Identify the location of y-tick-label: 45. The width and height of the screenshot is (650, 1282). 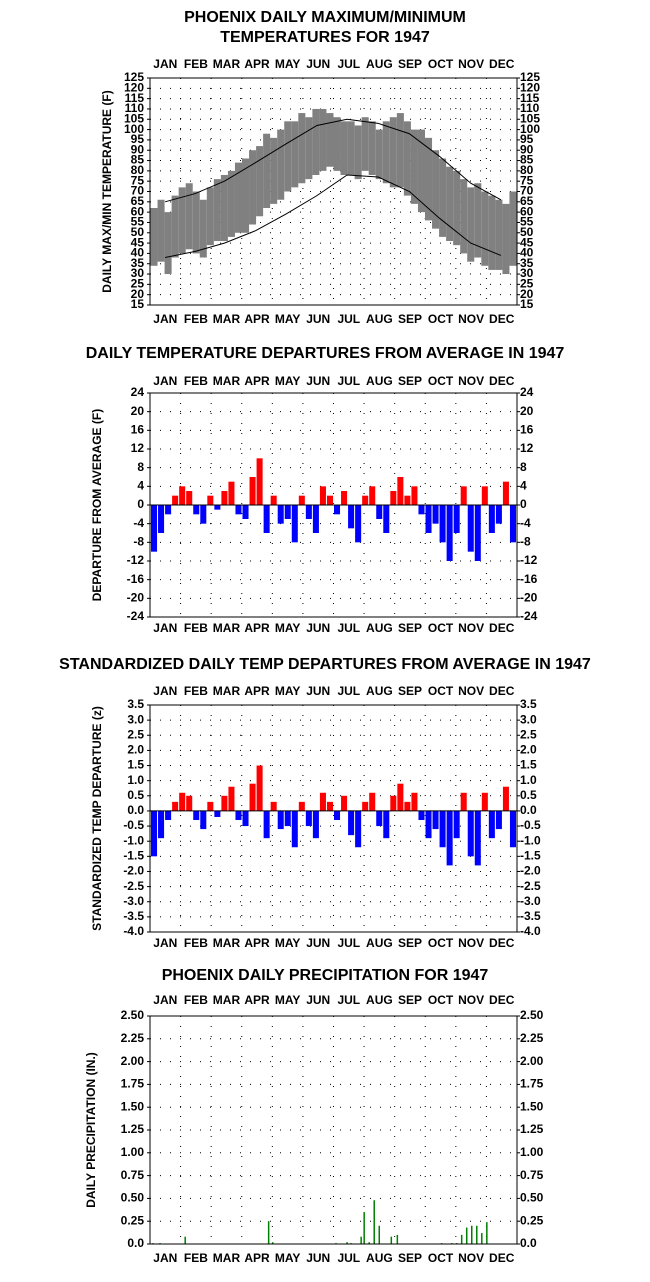
(138, 242).